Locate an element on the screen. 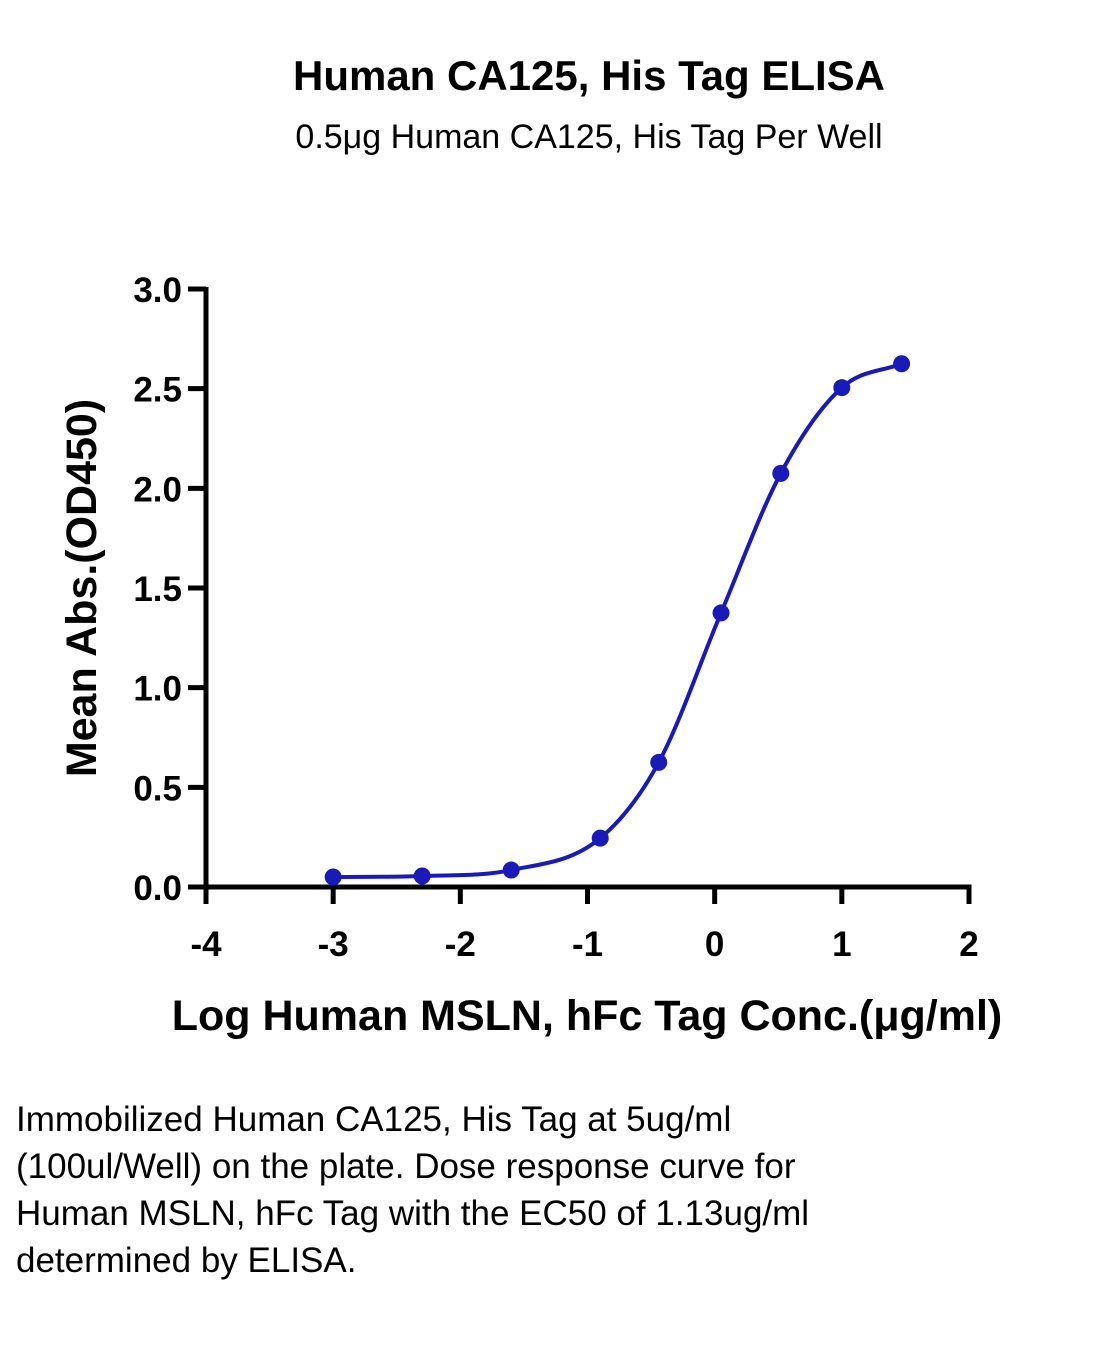  y-tick-label: 2.0 is located at coordinates (157, 489).